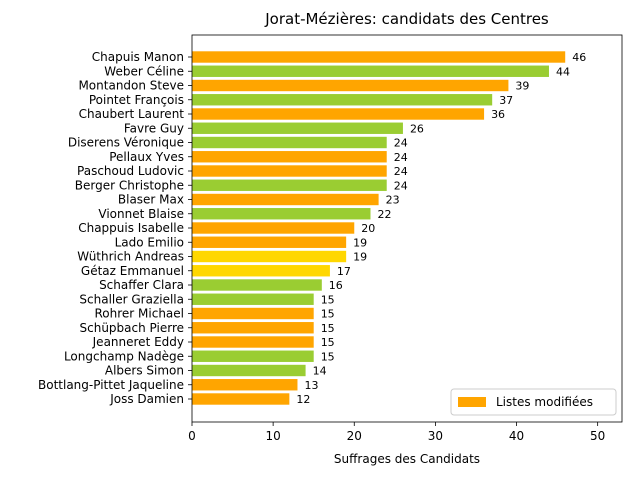 This screenshot has width=640, height=480. I want to click on y-tick-label: Longchamp Nadège, so click(124, 356).